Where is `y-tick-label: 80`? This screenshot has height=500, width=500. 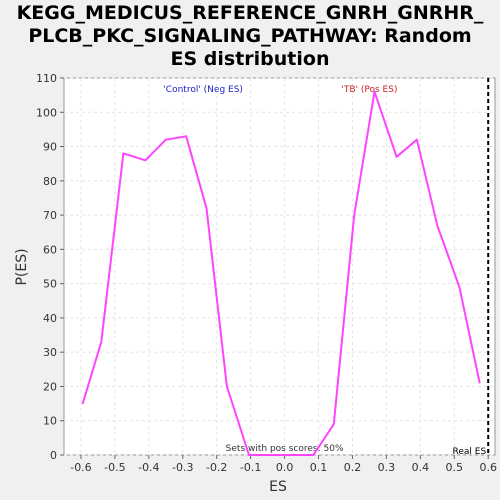 y-tick-label: 80 is located at coordinates (50, 181).